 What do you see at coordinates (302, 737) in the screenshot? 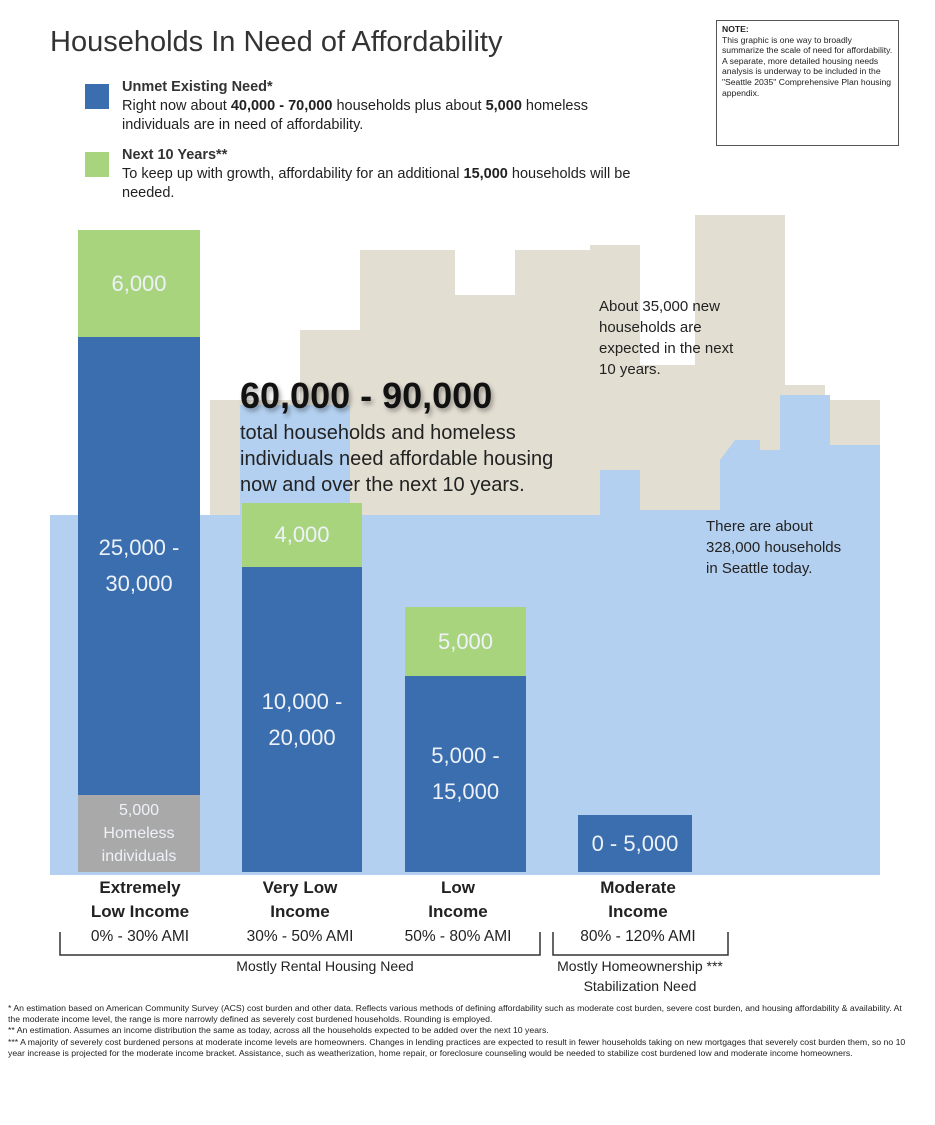
I see `bar-label: 20,000` at bounding box center [302, 737].